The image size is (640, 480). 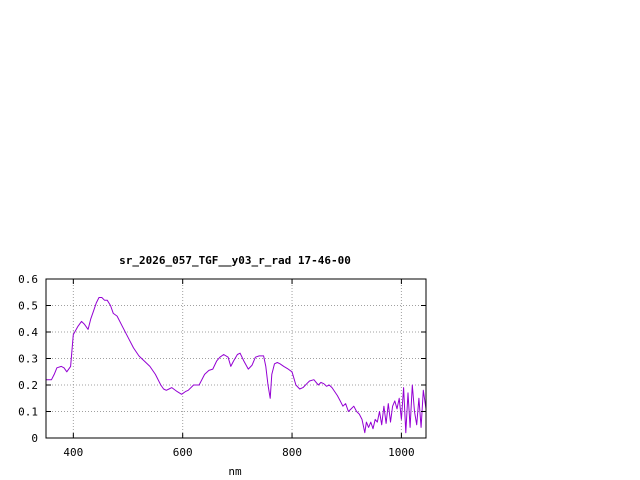 What do you see at coordinates (28, 412) in the screenshot?
I see `y-tick-label: 0.1` at bounding box center [28, 412].